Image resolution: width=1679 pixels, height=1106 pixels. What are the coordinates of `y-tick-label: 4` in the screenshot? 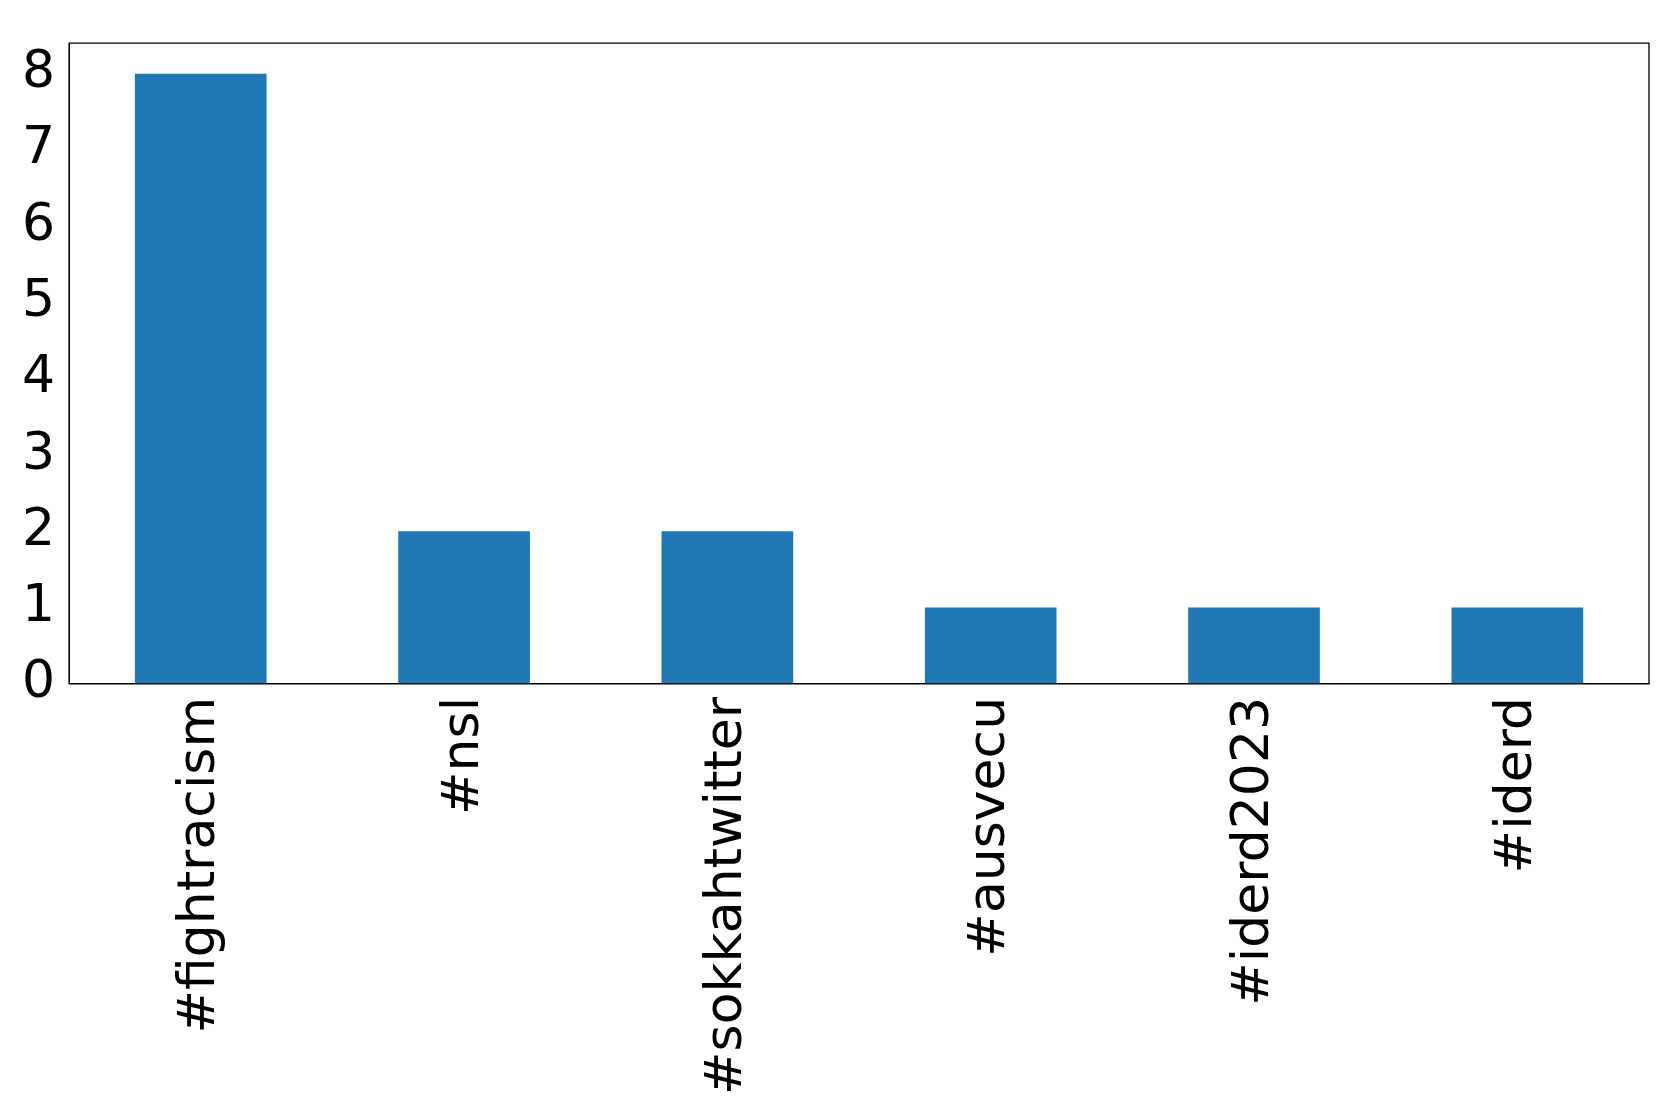 It's located at (38, 374).